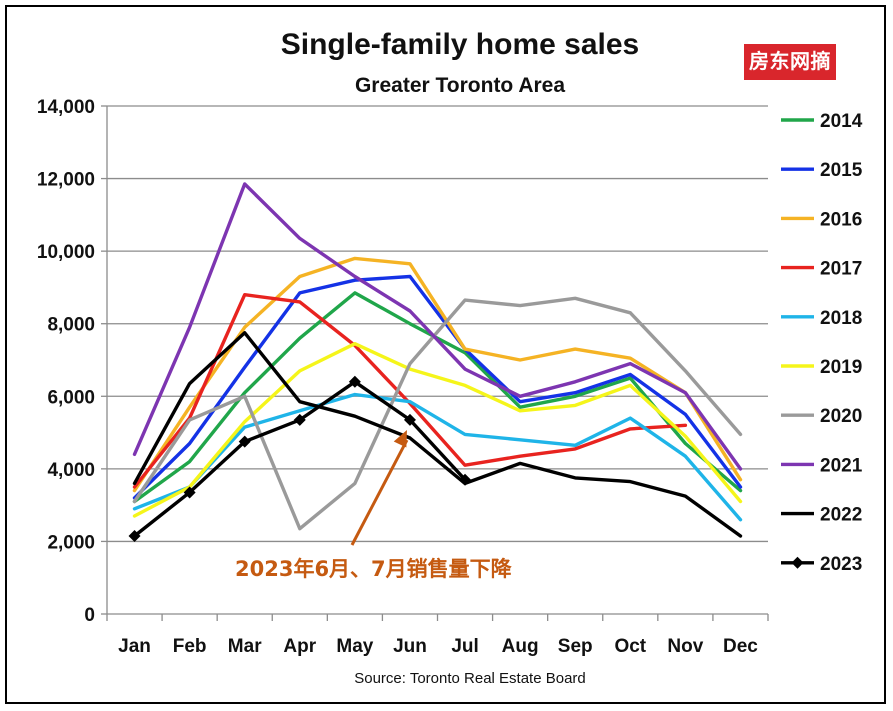  I want to click on data-point-2023-Feb, so click(189, 492).